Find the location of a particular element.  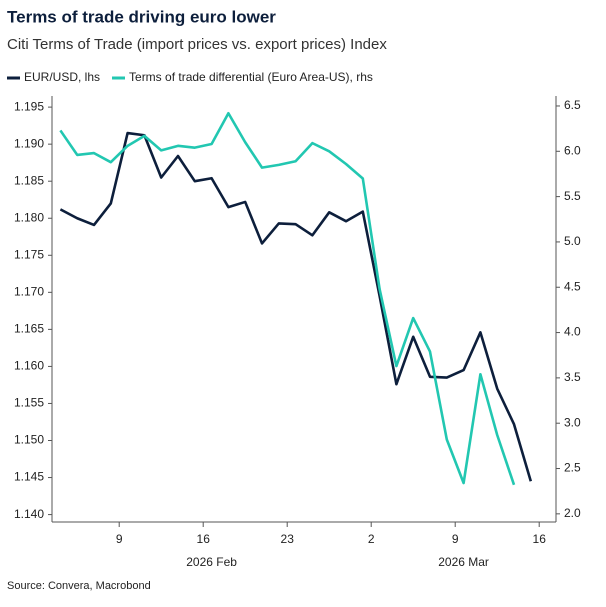

x-group-label: 2026 Mar is located at coordinates (463, 562).